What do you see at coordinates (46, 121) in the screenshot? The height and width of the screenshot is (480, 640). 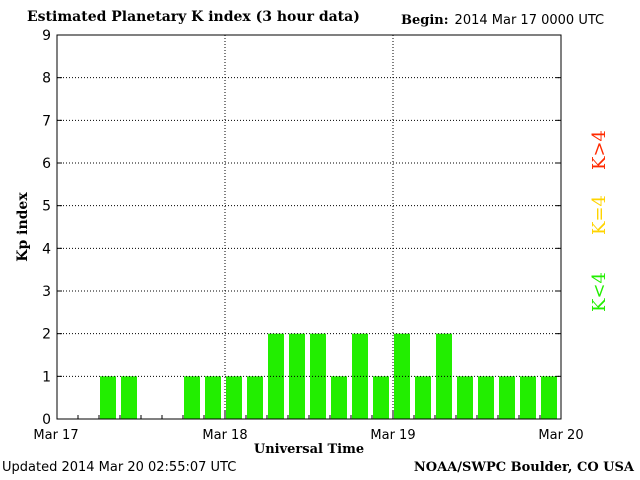 I see `y-tick-label: 7` at bounding box center [46, 121].